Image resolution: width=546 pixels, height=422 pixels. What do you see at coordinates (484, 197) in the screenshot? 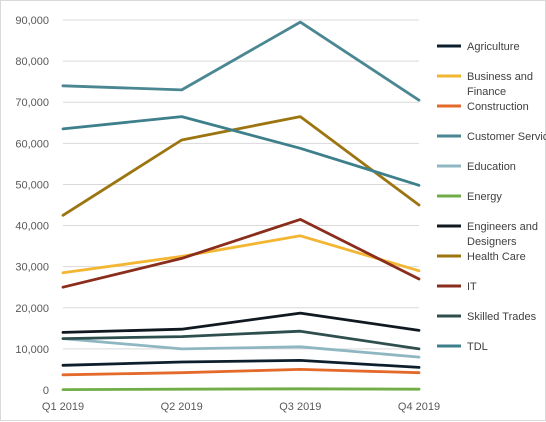
I see `legend-label: Energy` at bounding box center [484, 197].